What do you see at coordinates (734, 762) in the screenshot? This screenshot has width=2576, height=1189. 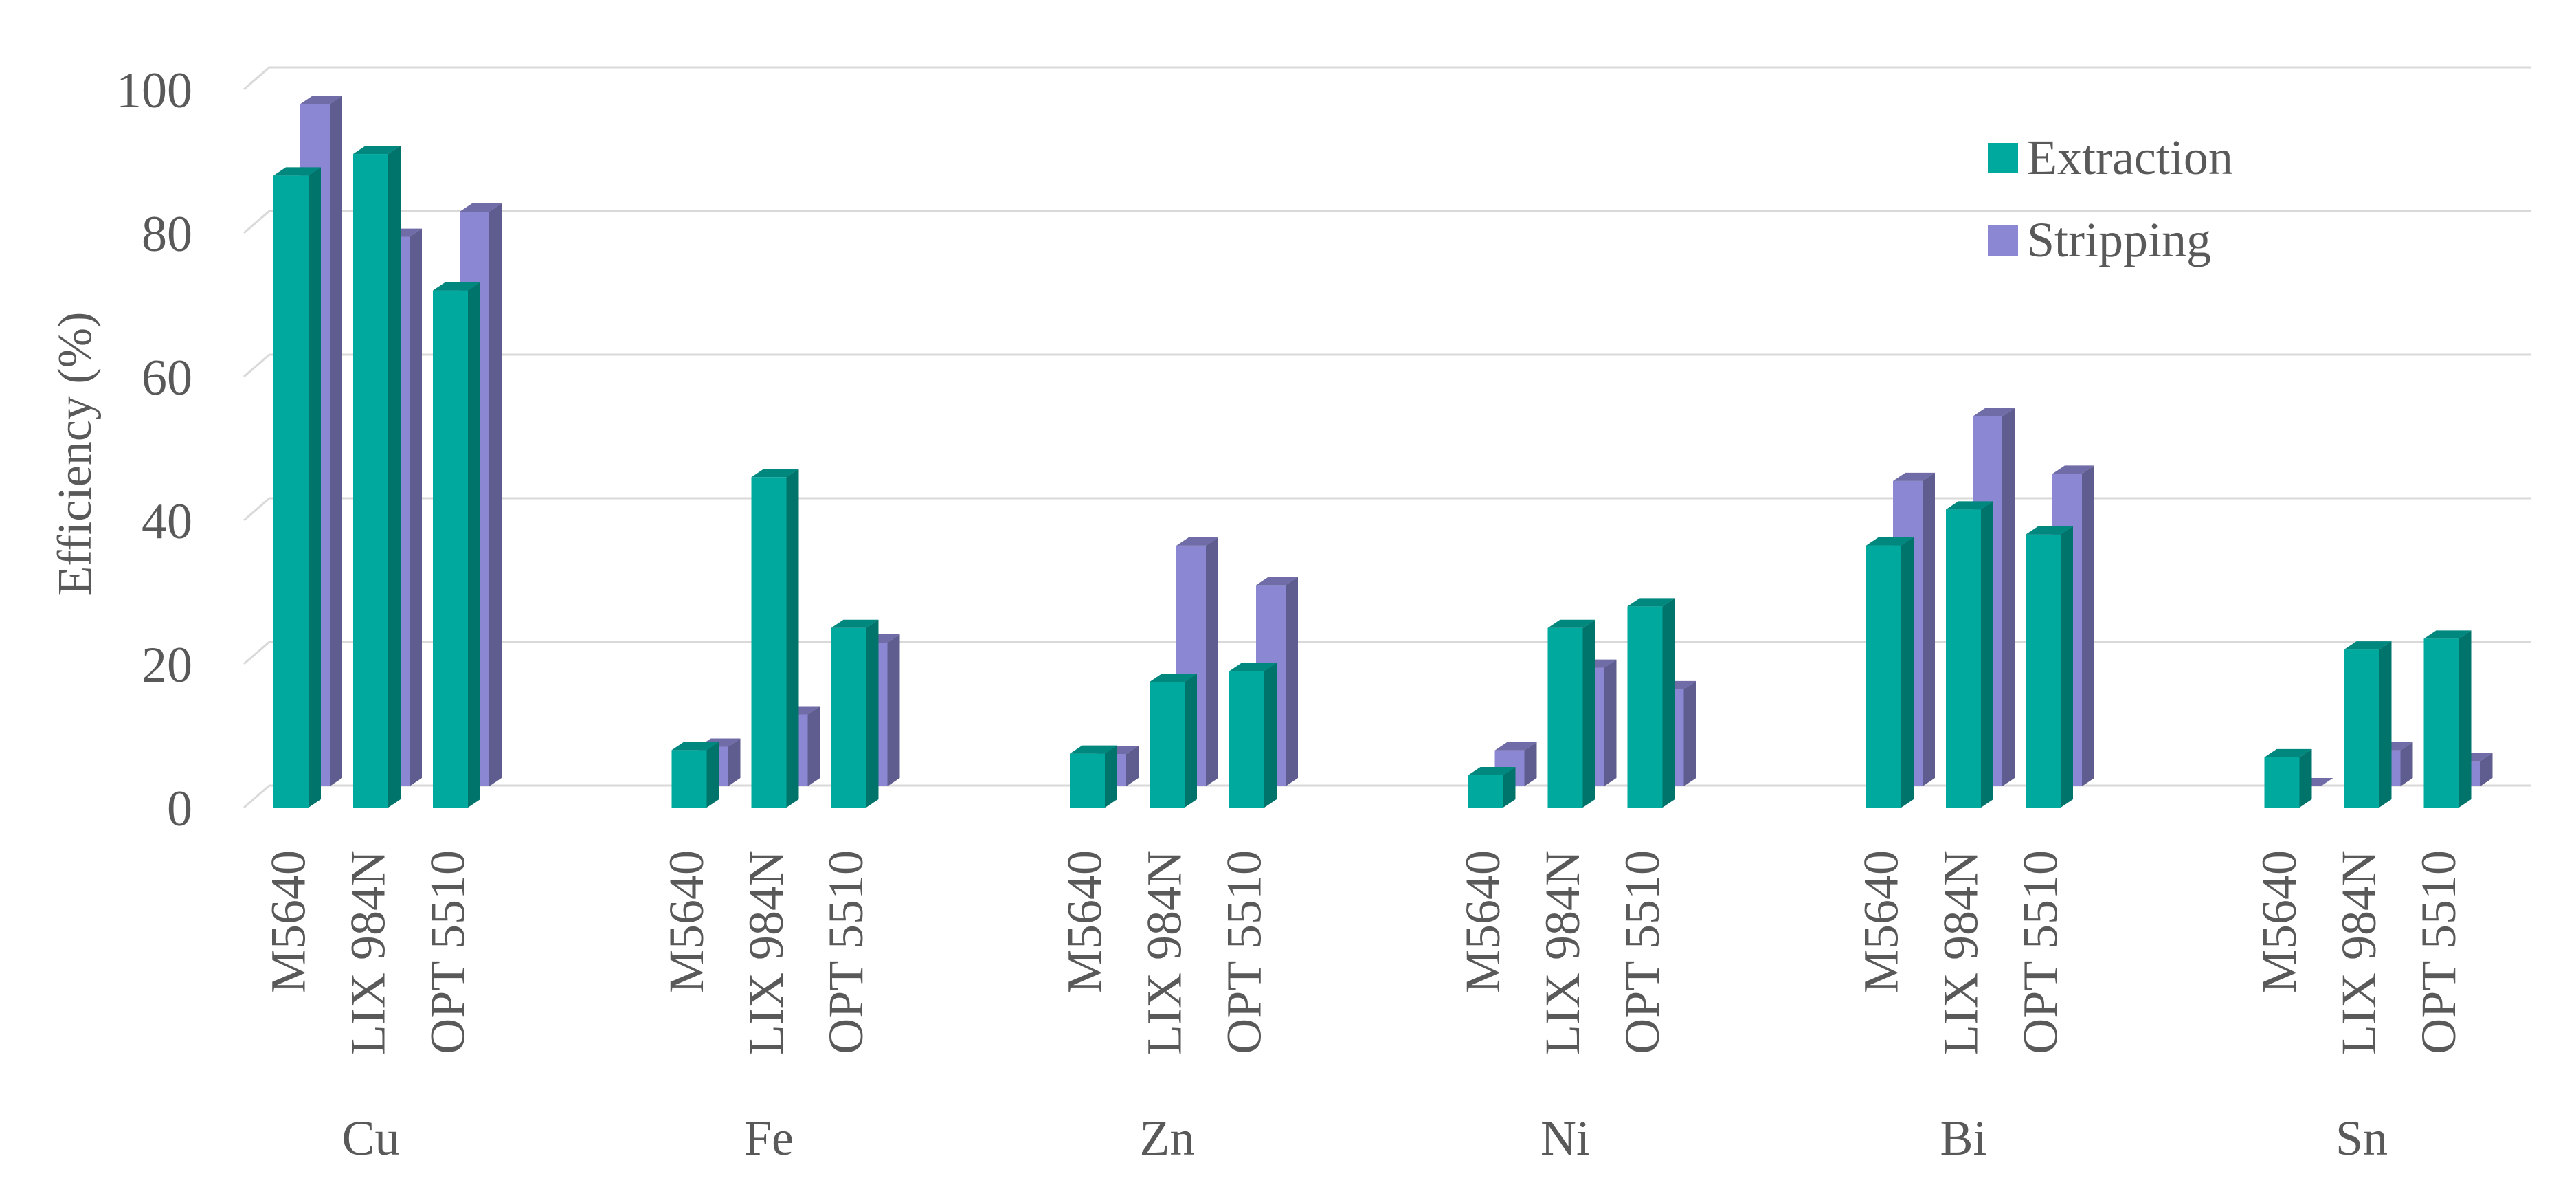 I see `bar-stripping-fe-m5640-side` at bounding box center [734, 762].